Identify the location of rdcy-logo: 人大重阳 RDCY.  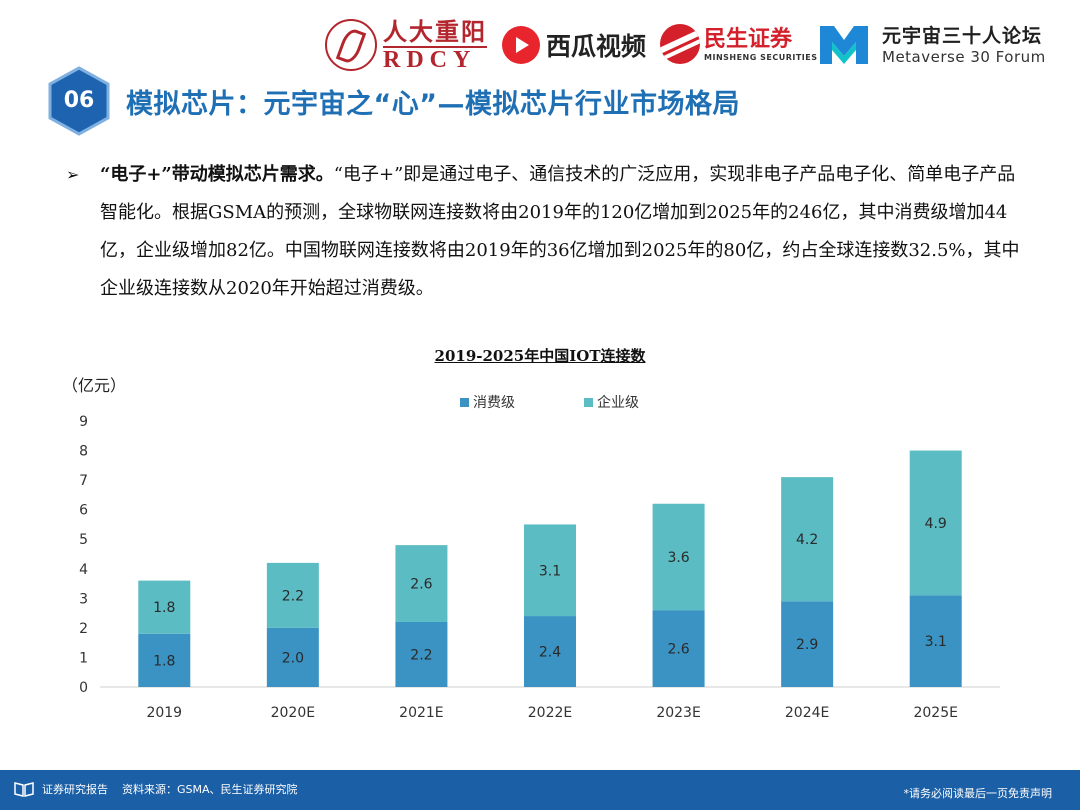
(406, 45).